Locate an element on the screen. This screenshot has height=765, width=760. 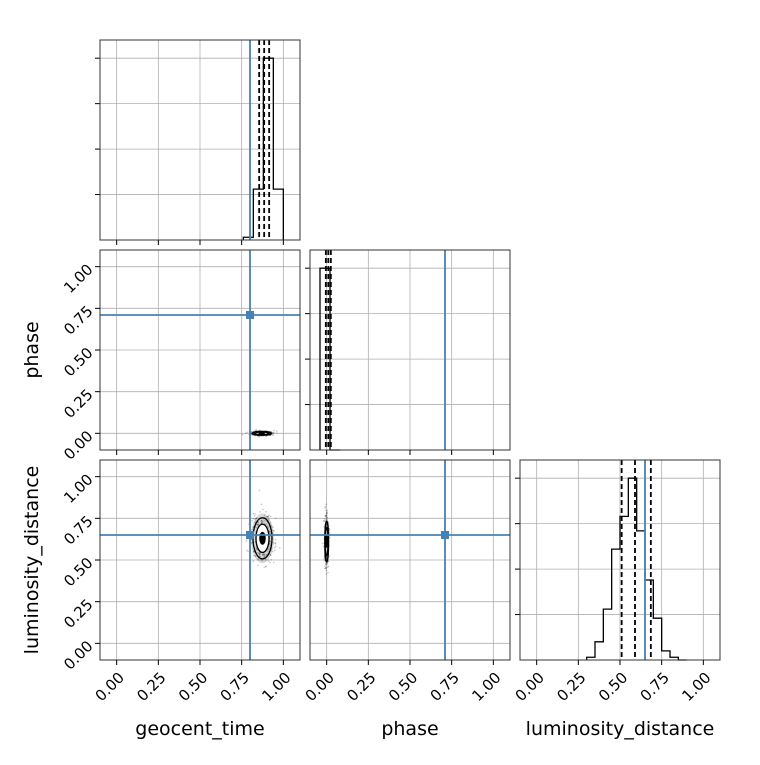
histogram-phase is located at coordinates (382, 350).